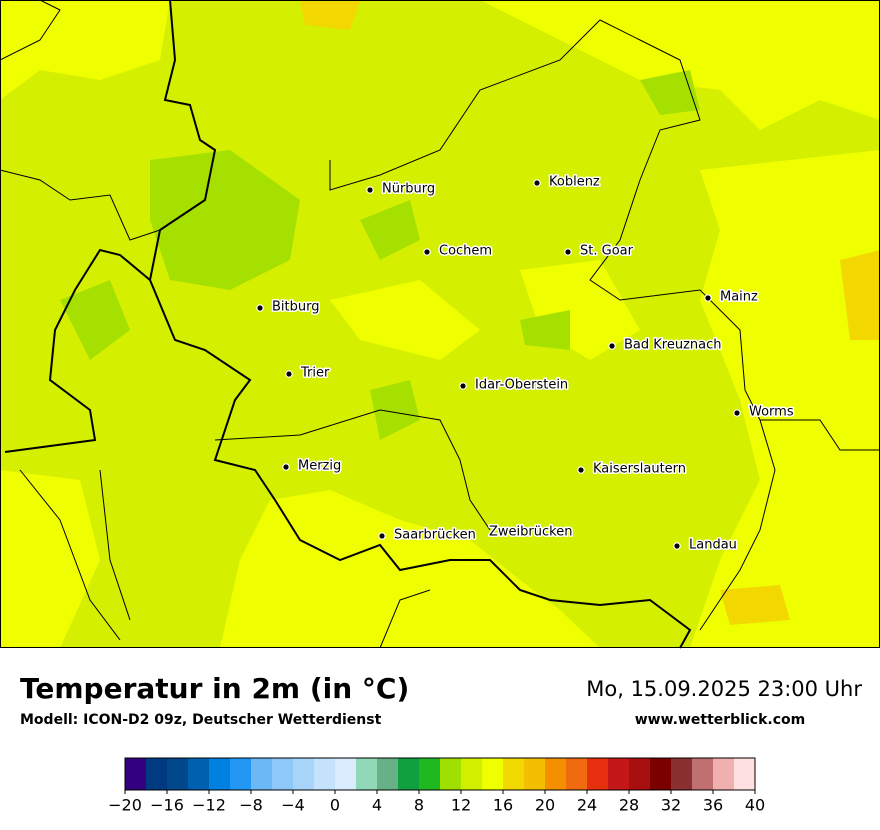 The image size is (880, 830). I want to click on colorbar-tick-label: 0, so click(335, 805).